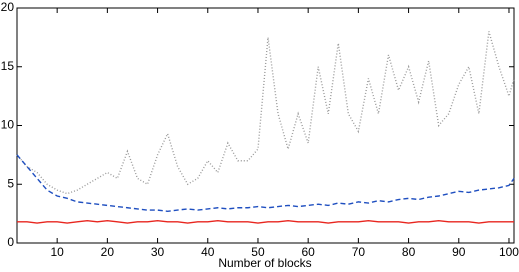  Describe the element at coordinates (57, 252) in the screenshot. I see `x-tick-label: 10` at that location.